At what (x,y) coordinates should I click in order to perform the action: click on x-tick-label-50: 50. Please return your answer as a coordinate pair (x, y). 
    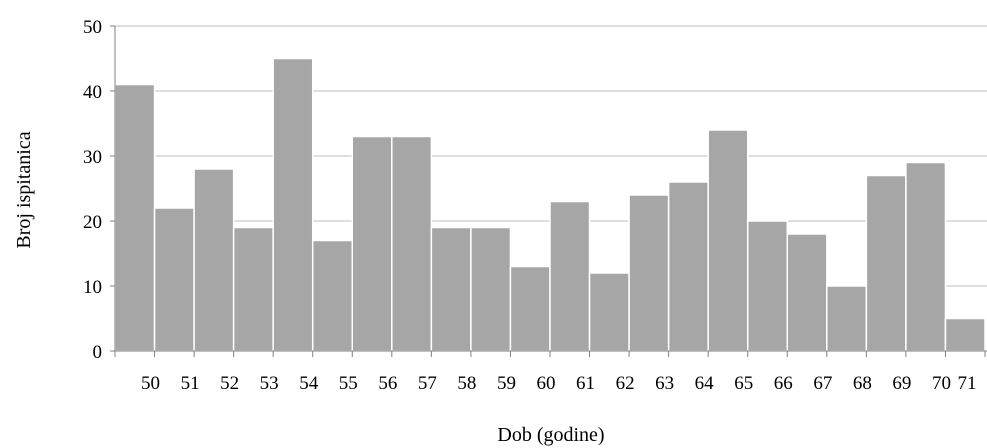
    Looking at the image, I should click on (150, 383).